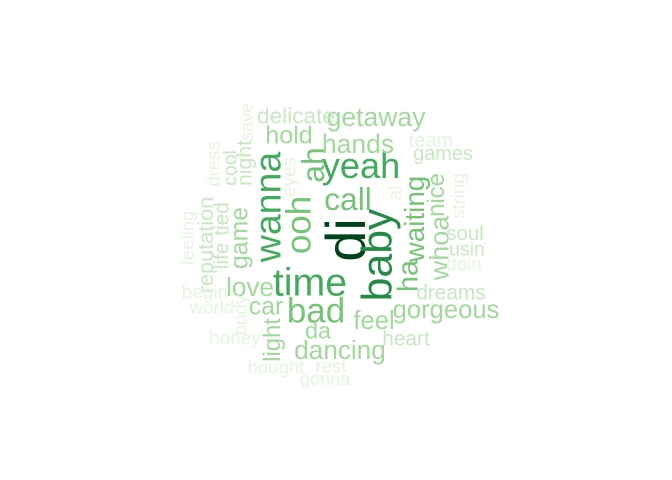  What do you see at coordinates (276, 367) in the screenshot?
I see `cloud-word-bought: bought` at bounding box center [276, 367].